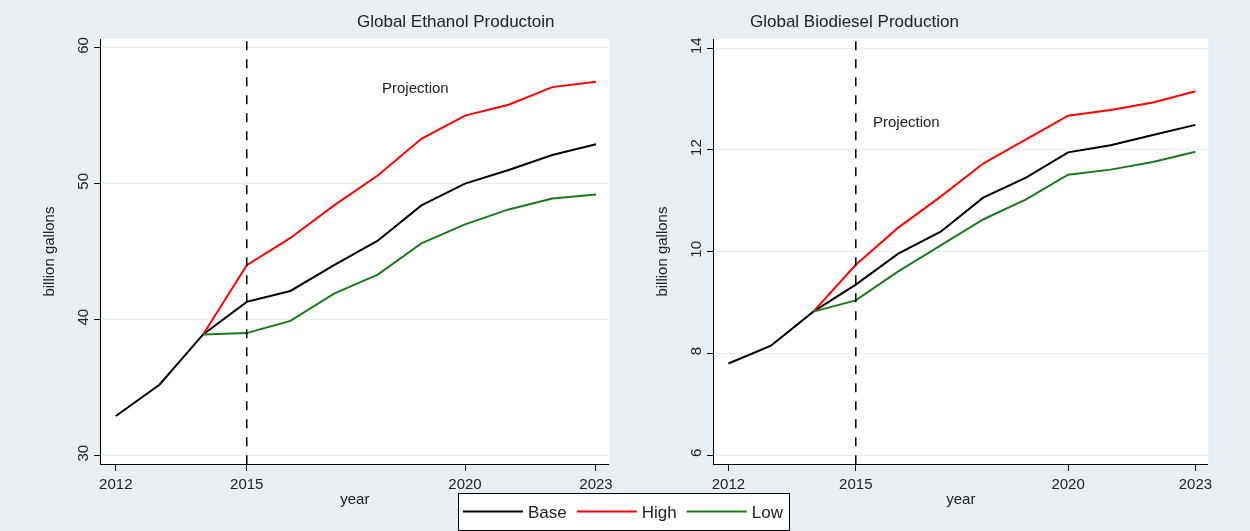  I want to click on legend-label: Base, so click(547, 513).